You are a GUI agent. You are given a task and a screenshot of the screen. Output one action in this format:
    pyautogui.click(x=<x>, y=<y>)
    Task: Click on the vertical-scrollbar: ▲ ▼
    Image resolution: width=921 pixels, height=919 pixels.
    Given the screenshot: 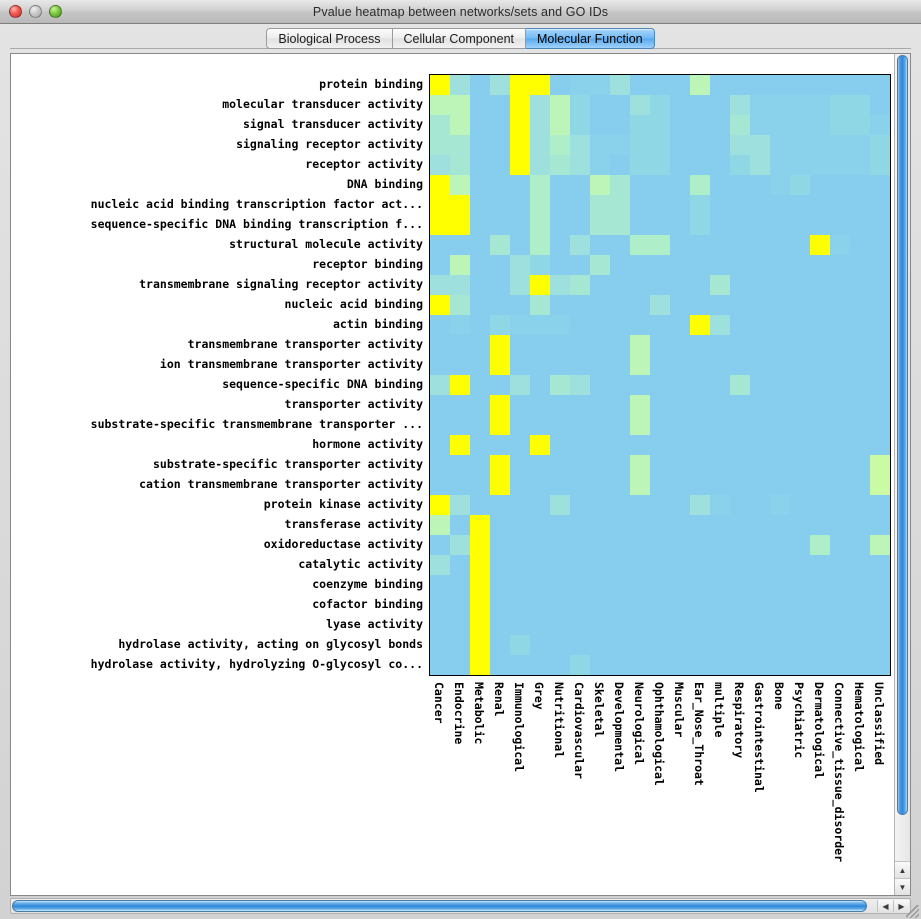 What is the action you would take?
    pyautogui.click(x=902, y=474)
    